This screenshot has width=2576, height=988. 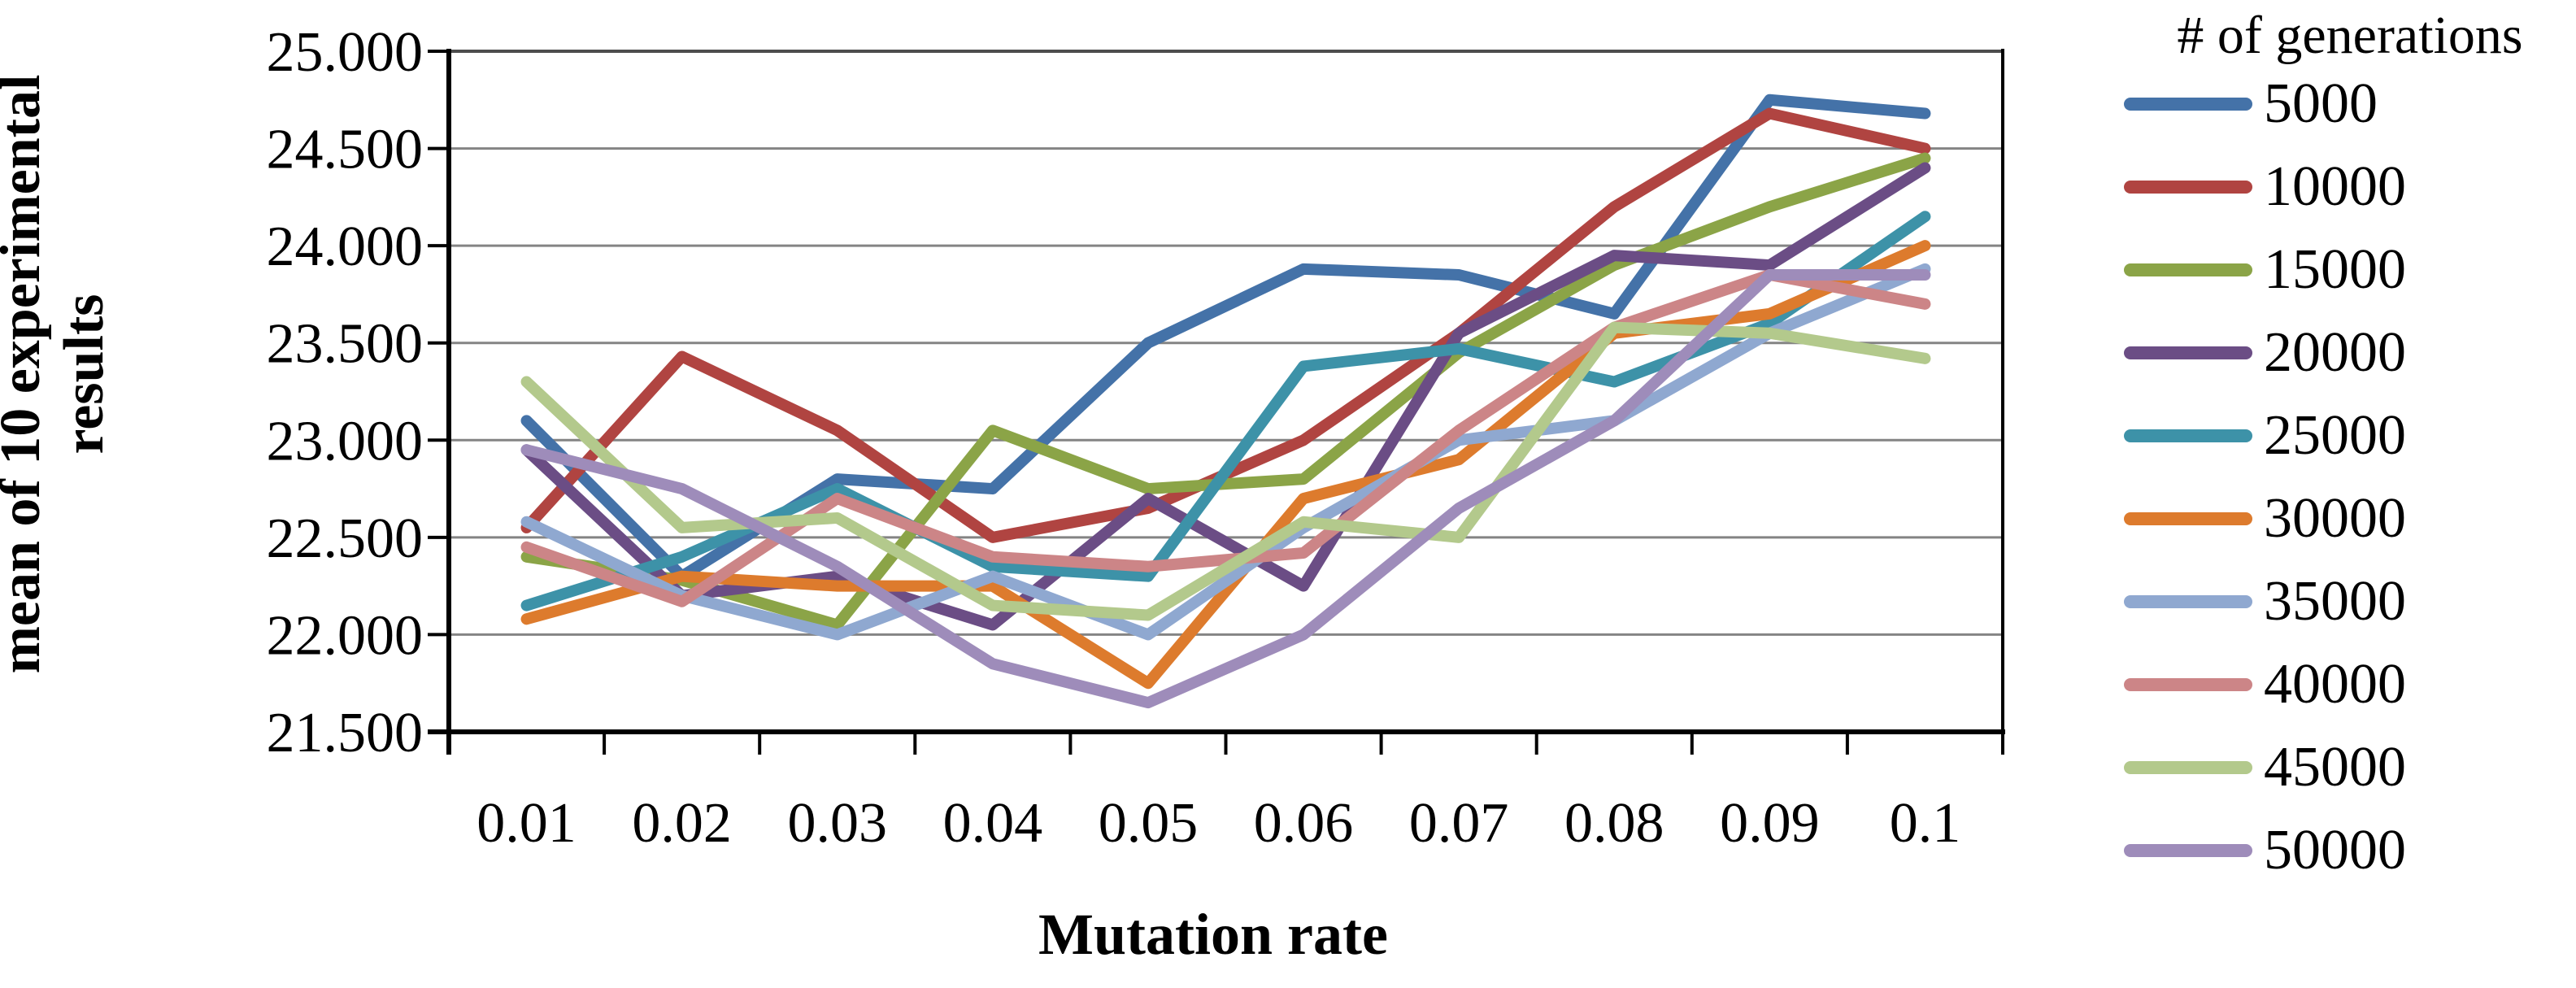 I want to click on x-tick-label: 0.09, so click(x=1770, y=823).